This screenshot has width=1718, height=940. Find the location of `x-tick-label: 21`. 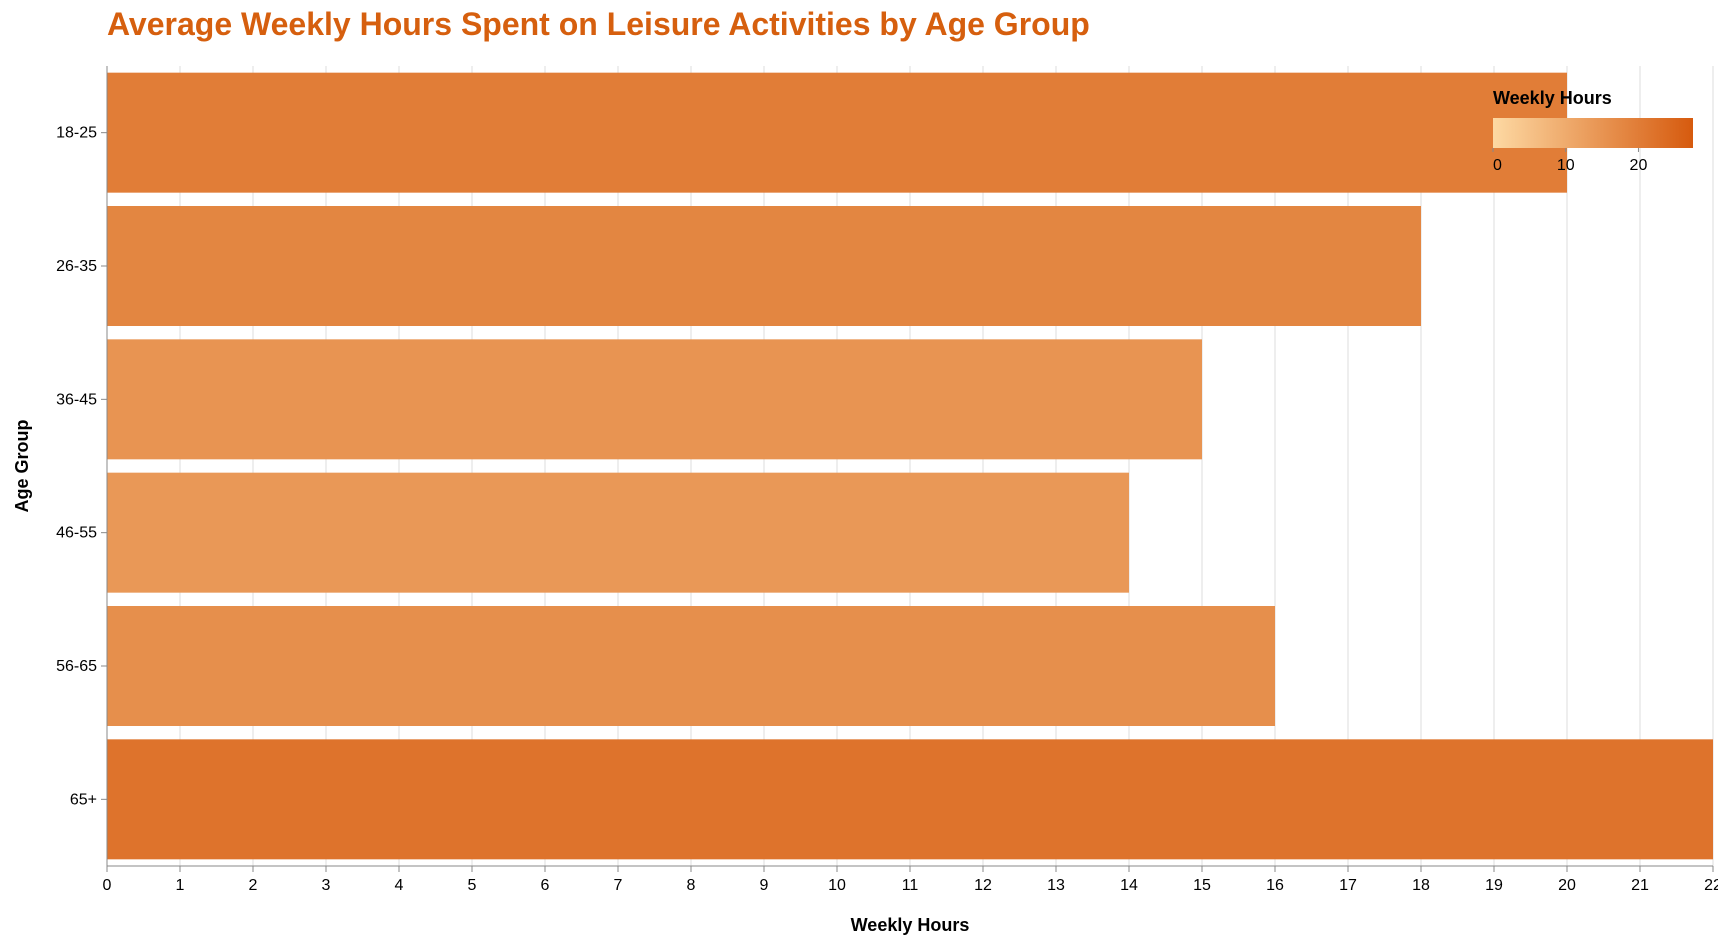

x-tick-label: 21 is located at coordinates (1640, 885).